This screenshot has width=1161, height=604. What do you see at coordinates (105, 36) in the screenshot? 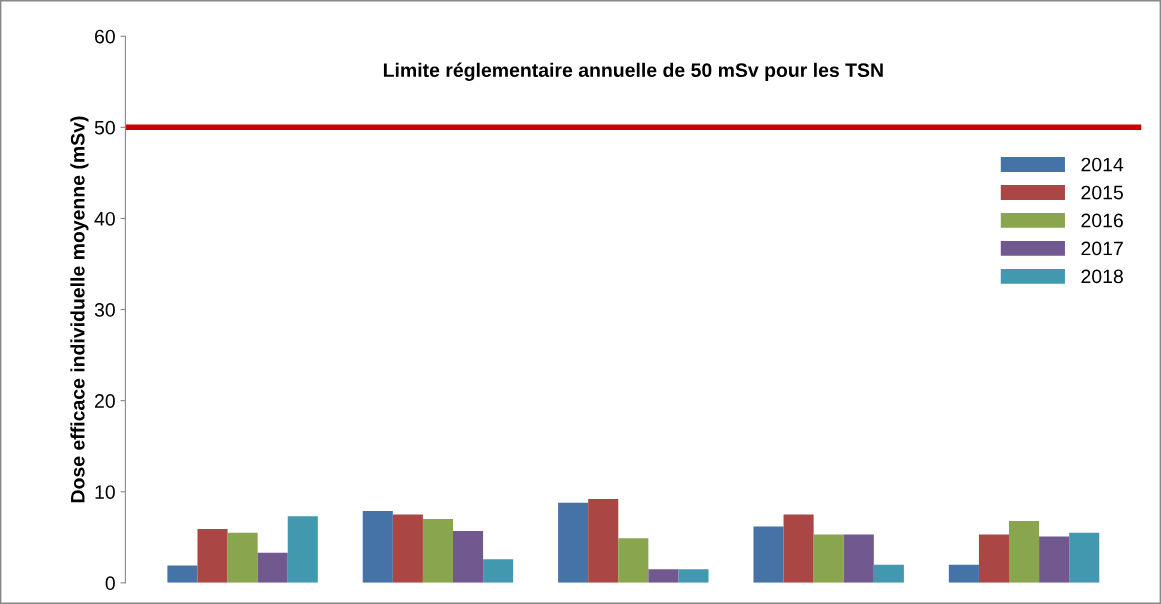
I see `y-tick-label: 60` at bounding box center [105, 36].